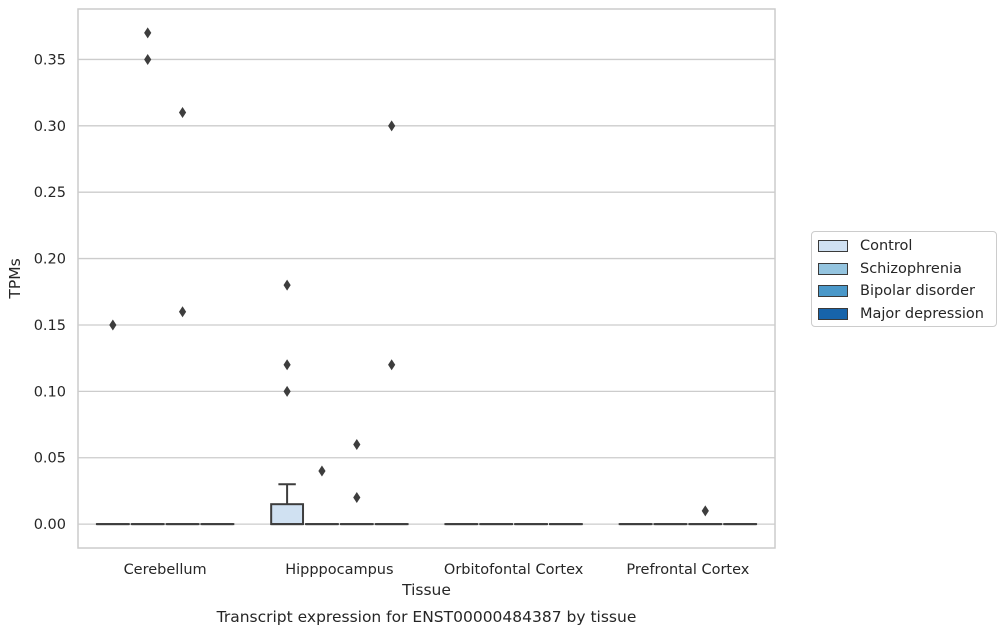 Image resolution: width=1007 pixels, height=634 pixels. What do you see at coordinates (687, 570) in the screenshot?
I see `x-tick-label: Prefrontal Cortex` at bounding box center [687, 570].